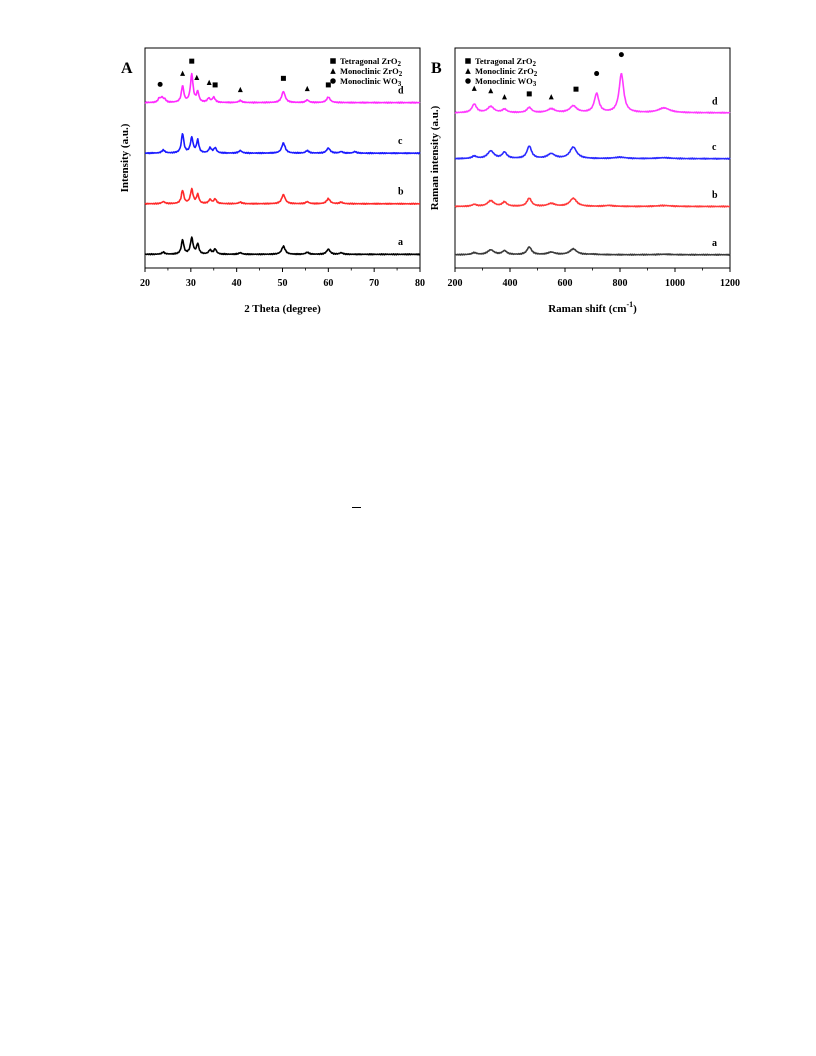  I want to click on x-tick-label: 600, so click(565, 283).